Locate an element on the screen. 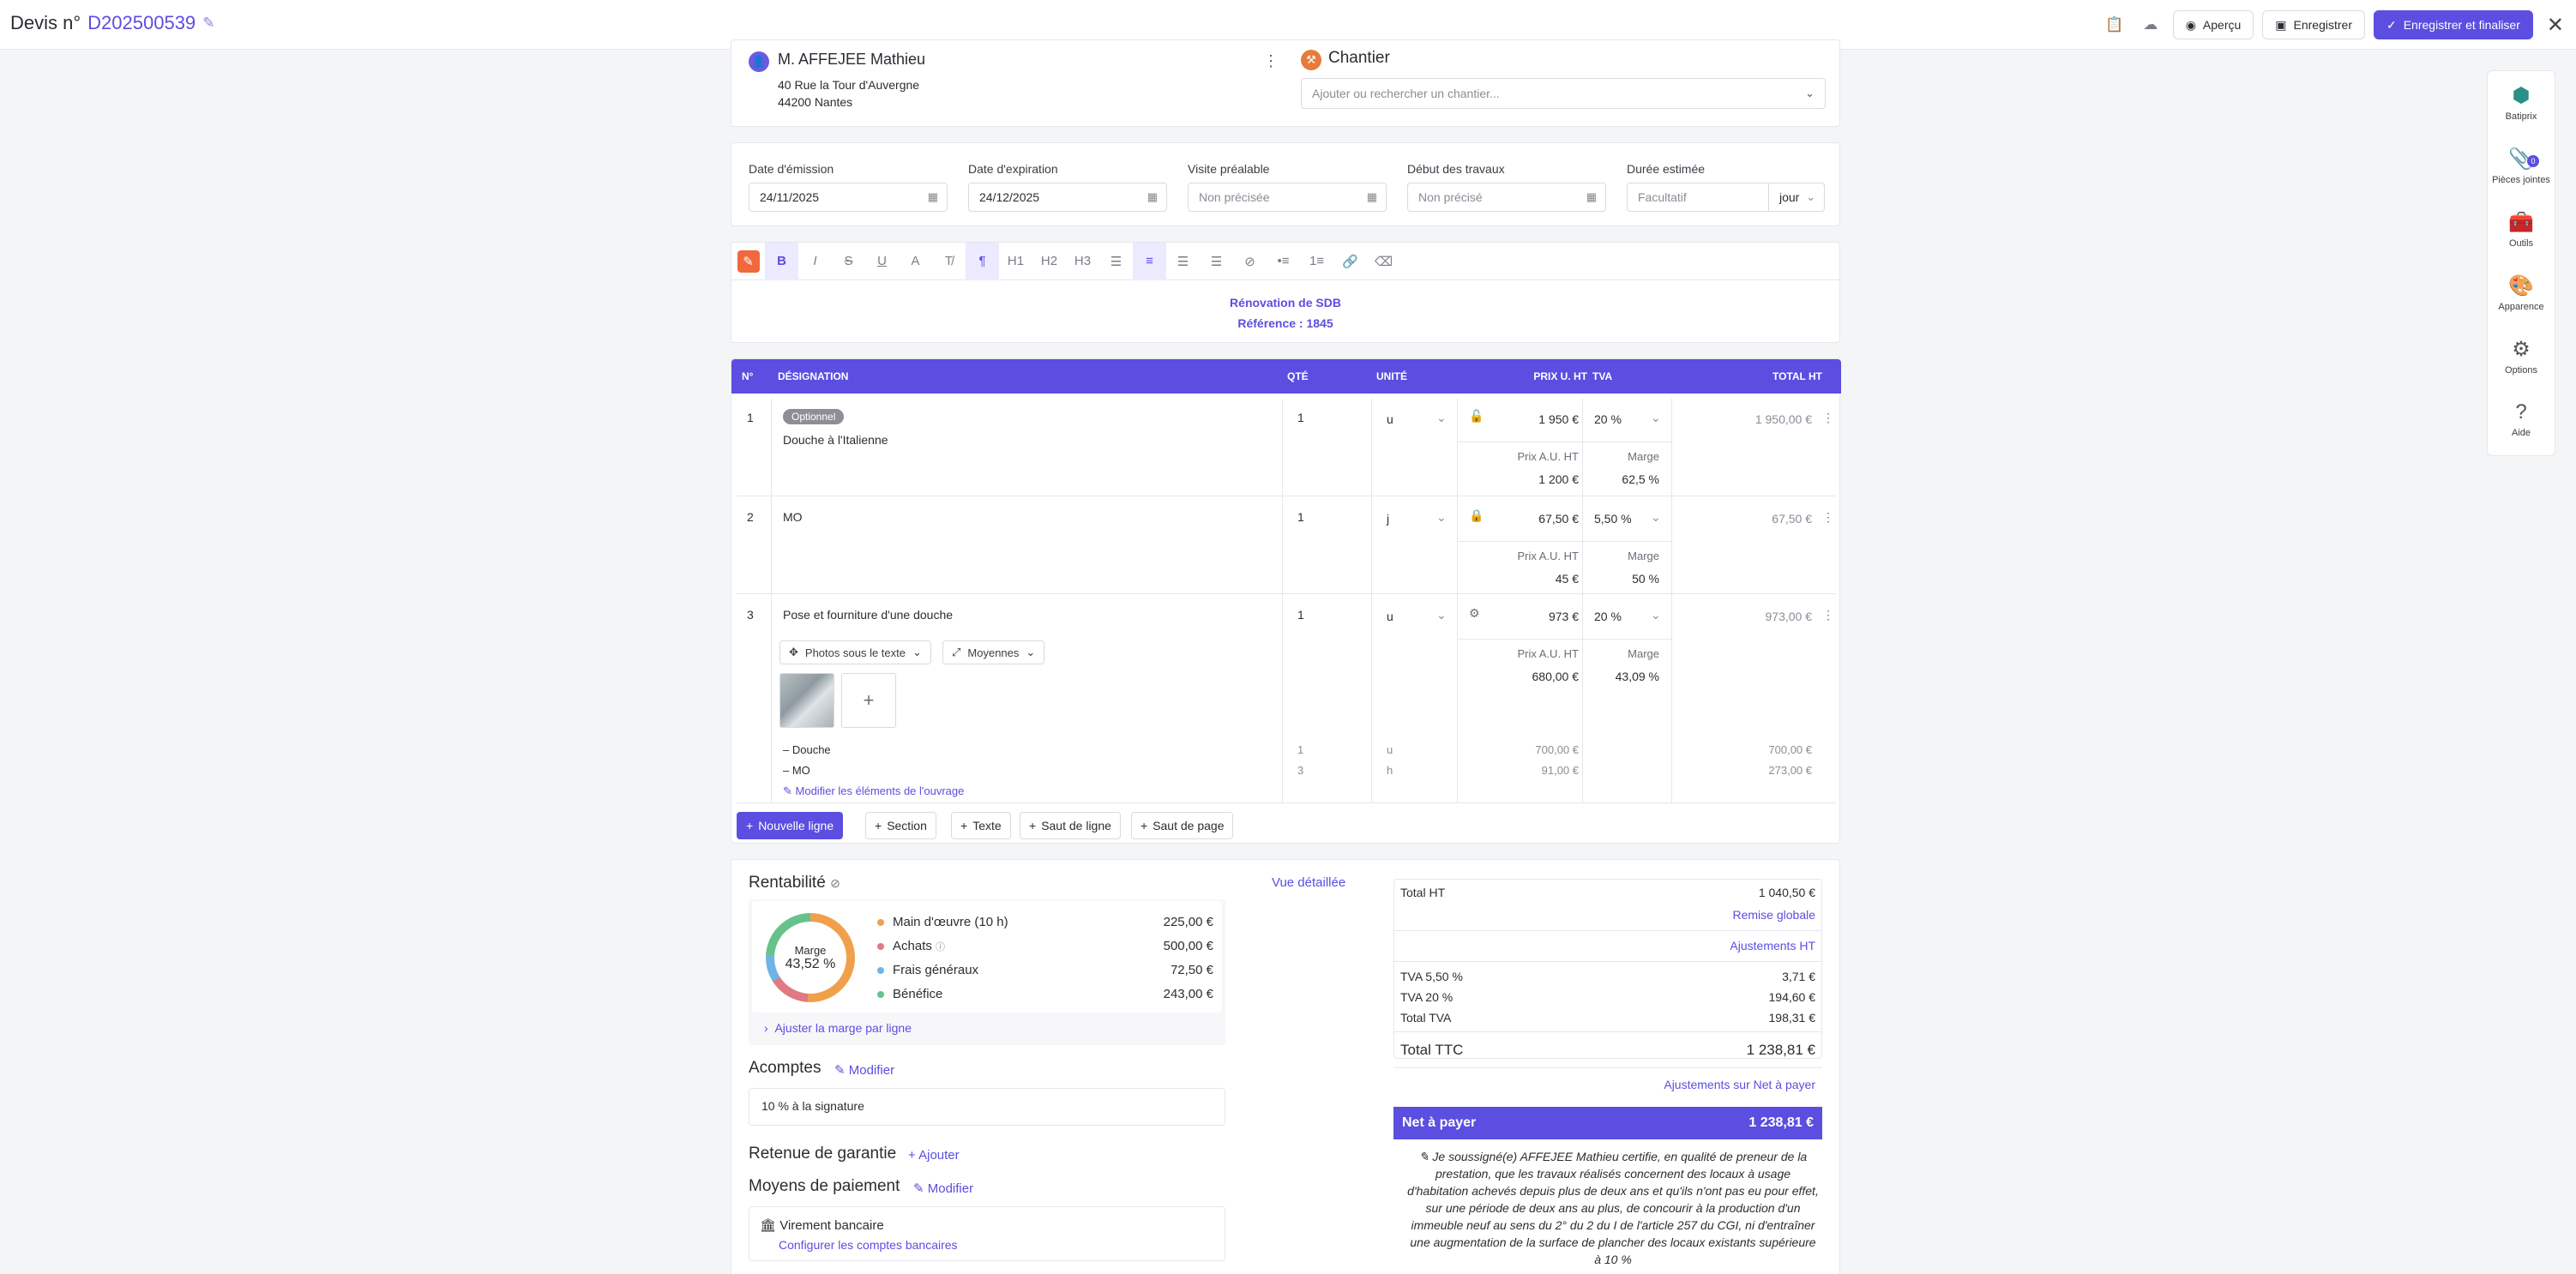  close-icon: ✕ is located at coordinates (2555, 25).